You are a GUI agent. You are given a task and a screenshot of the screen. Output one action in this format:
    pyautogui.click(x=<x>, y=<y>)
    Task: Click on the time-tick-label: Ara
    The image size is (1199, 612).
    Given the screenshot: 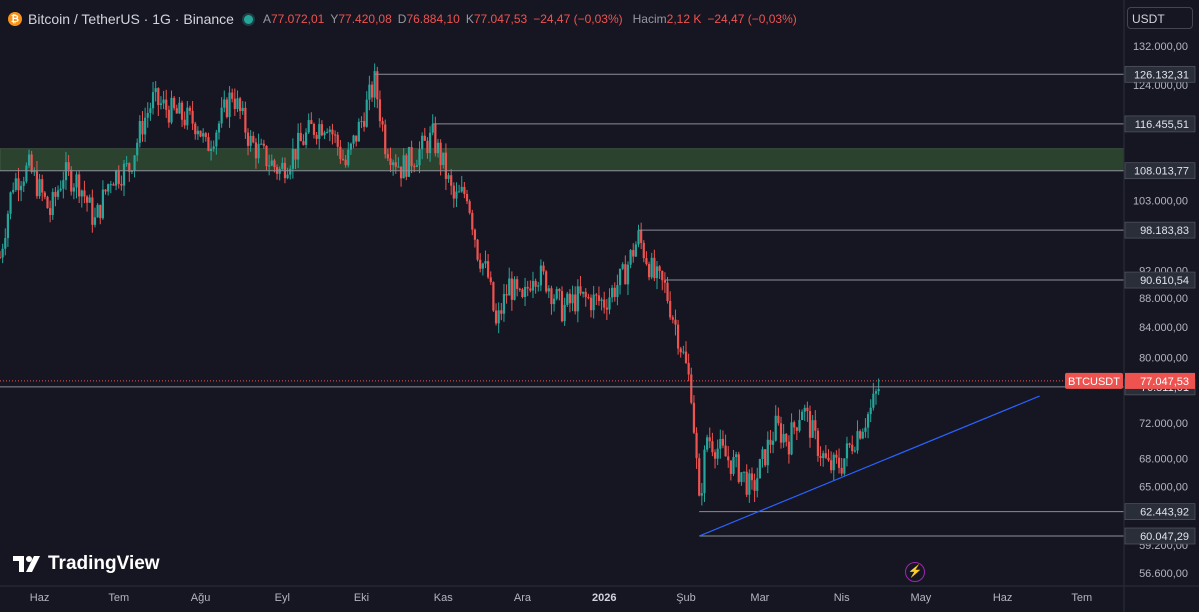 What is the action you would take?
    pyautogui.click(x=523, y=598)
    